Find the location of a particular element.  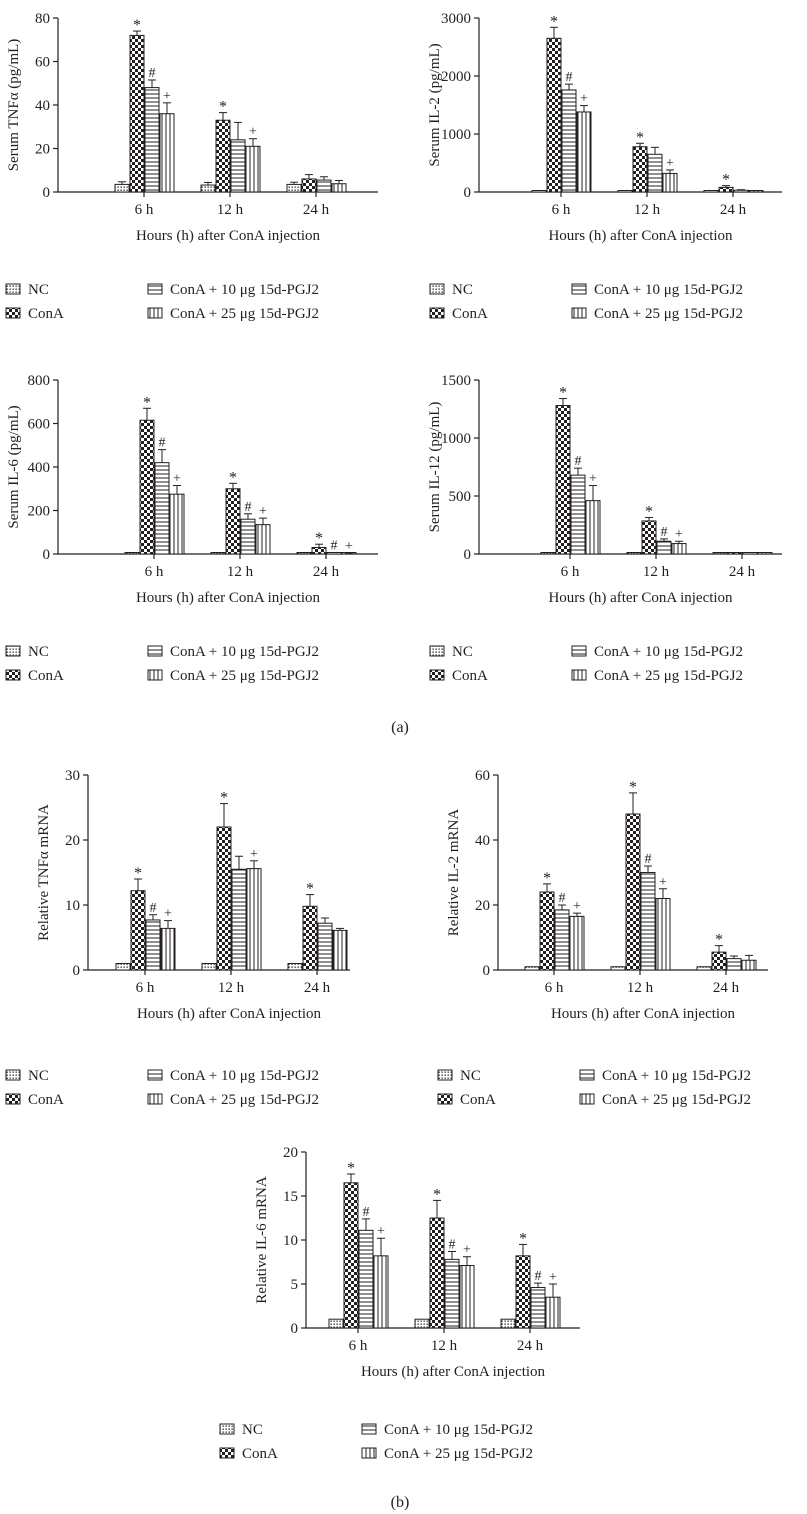

y-tick-label: 2000 is located at coordinates (456, 77).